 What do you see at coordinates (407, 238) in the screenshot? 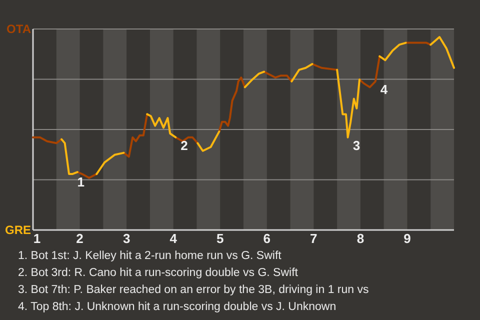
I see `x-tick-label: 9` at bounding box center [407, 238].